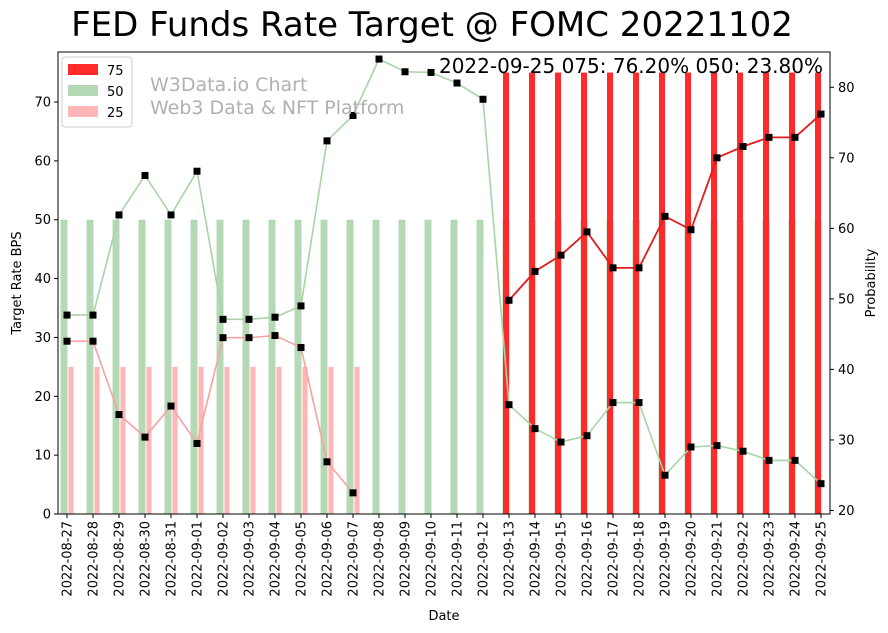 This screenshot has height=633, width=888. What do you see at coordinates (846, 440) in the screenshot?
I see `y2-tick-label-30: 30` at bounding box center [846, 440].